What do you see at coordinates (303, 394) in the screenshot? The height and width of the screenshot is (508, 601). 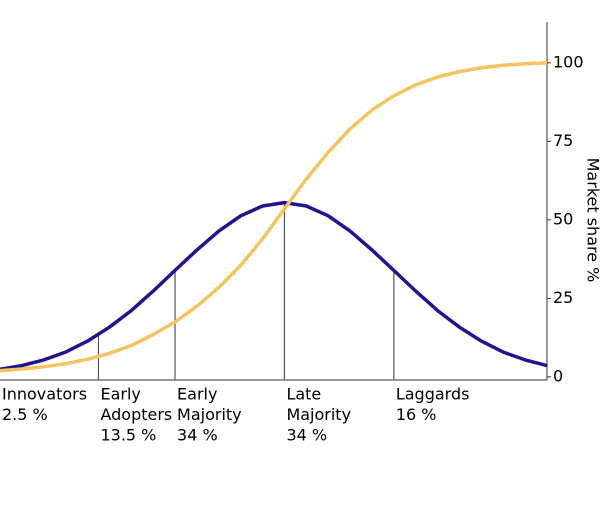 I see `segment-label: Late` at bounding box center [303, 394].